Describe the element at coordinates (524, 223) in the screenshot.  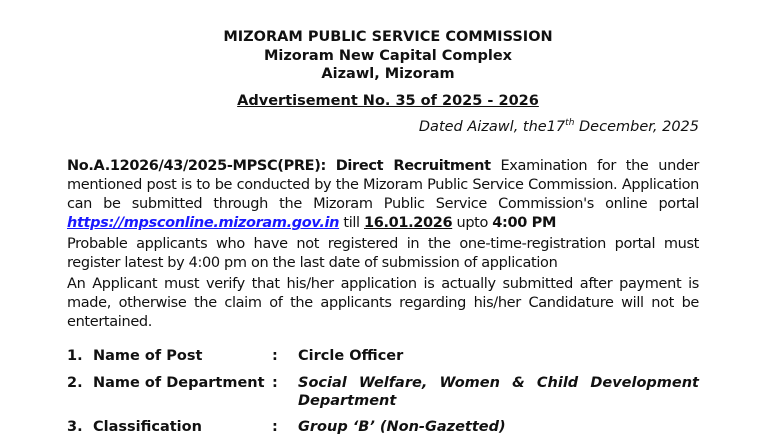
I see `deadline-time: 4:00 PM` at that location.